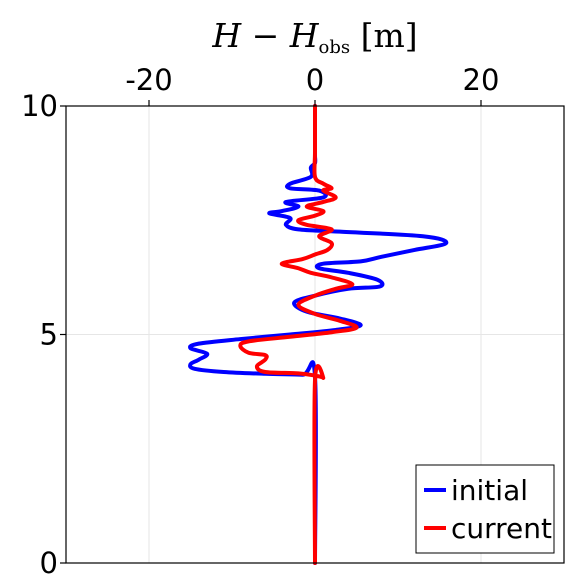 The height and width of the screenshot is (580, 580). What do you see at coordinates (489, 490) in the screenshot?
I see `legend-label-initial: initial` at bounding box center [489, 490].